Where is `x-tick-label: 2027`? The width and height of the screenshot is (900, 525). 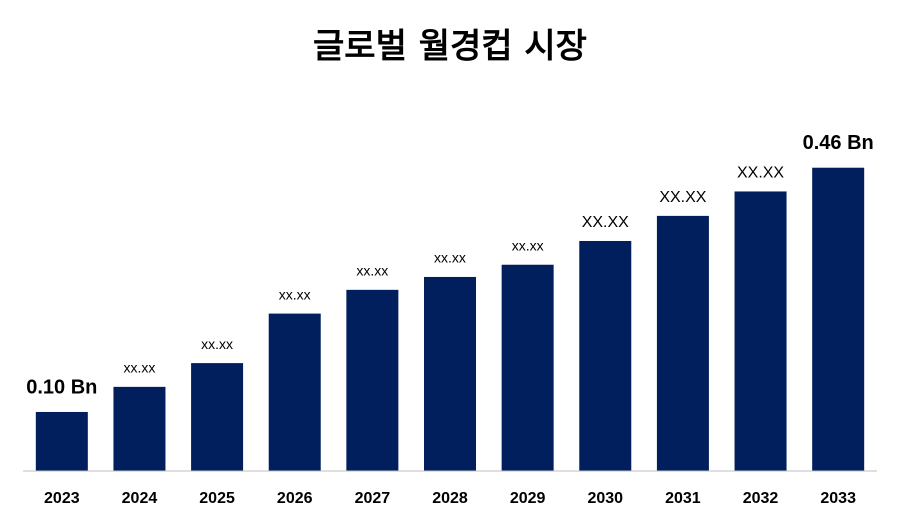 x-tick-label: 2027 is located at coordinates (373, 498).